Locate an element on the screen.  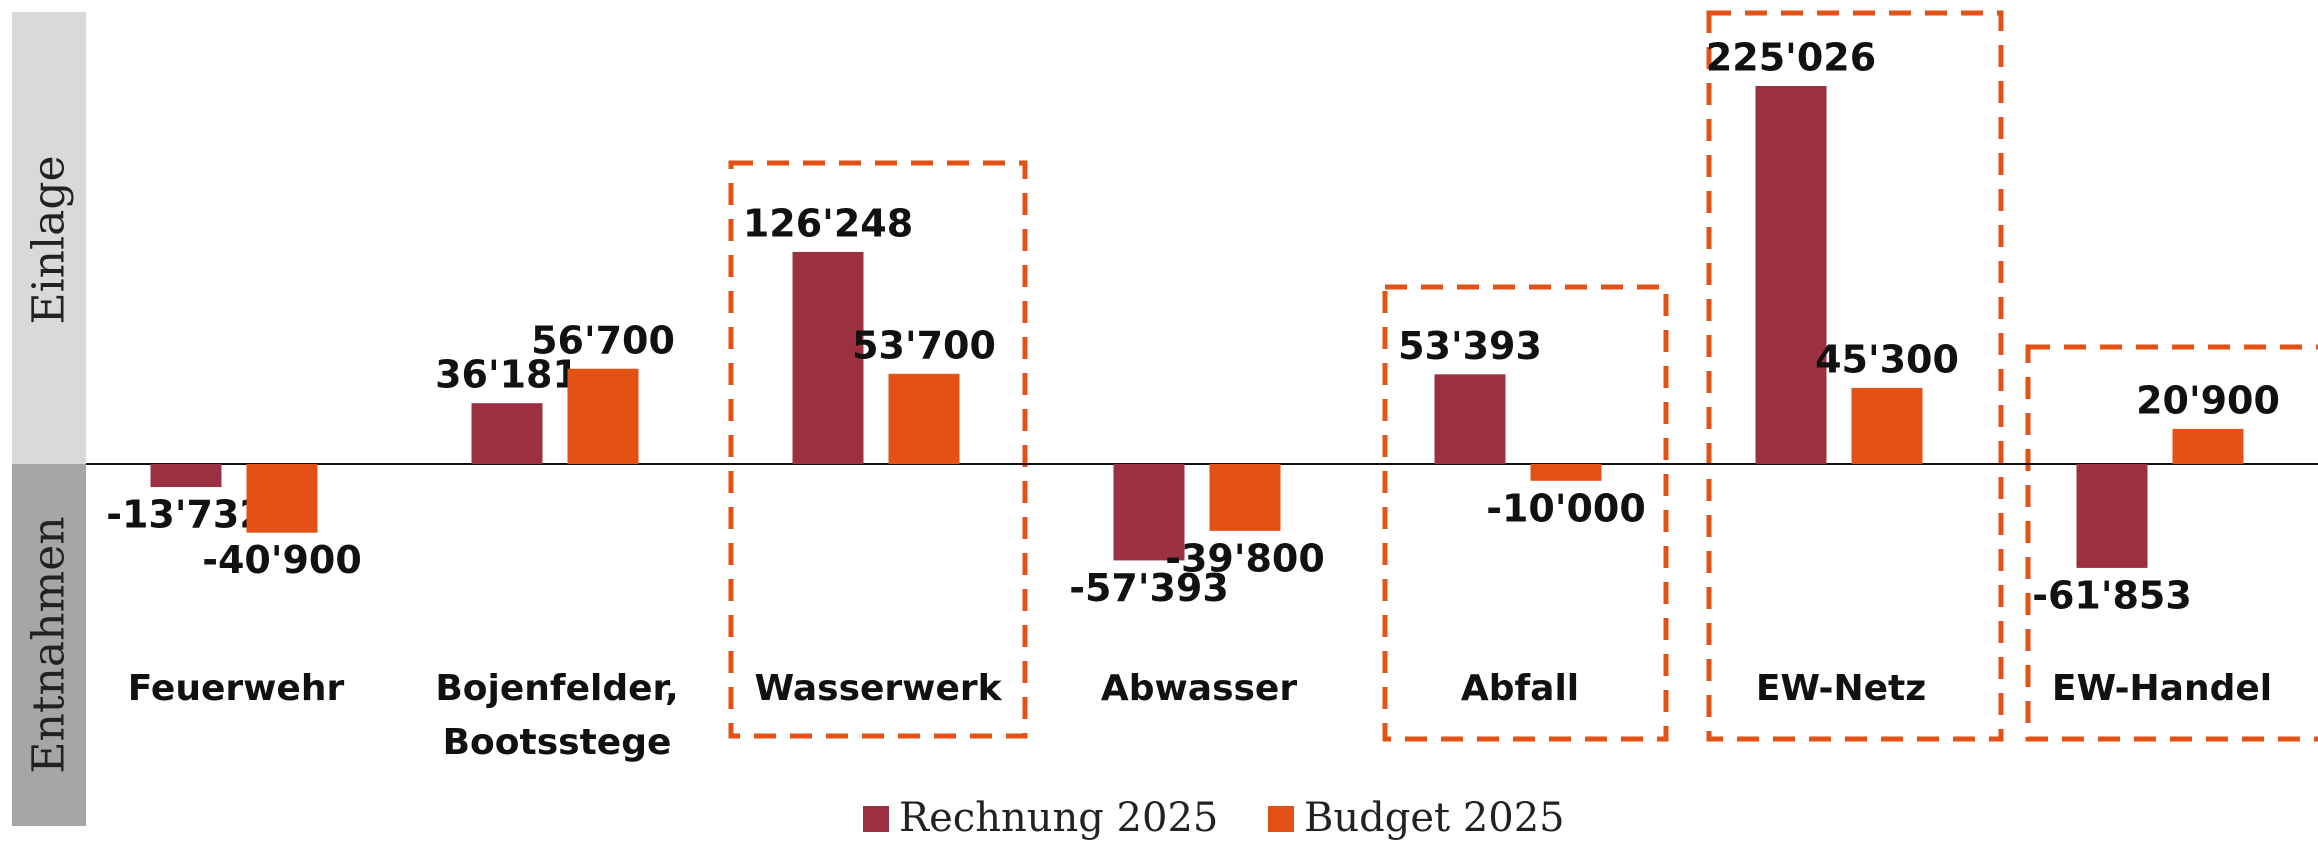
category-label: Abfall is located at coordinates (1520, 688).